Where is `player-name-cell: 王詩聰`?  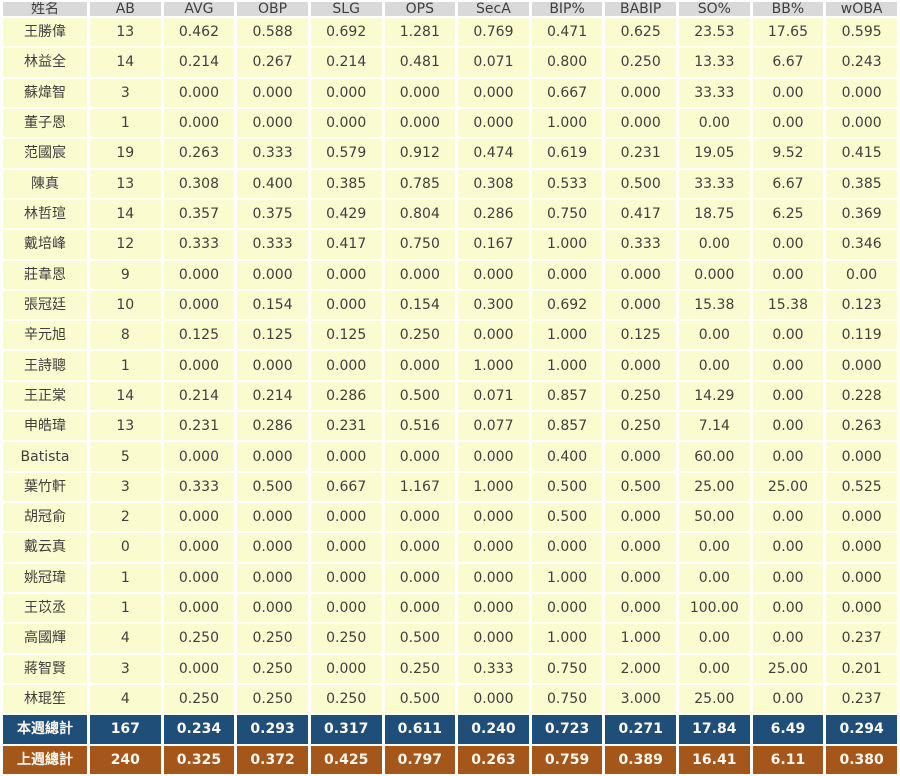 player-name-cell: 王詩聰 is located at coordinates (45, 365).